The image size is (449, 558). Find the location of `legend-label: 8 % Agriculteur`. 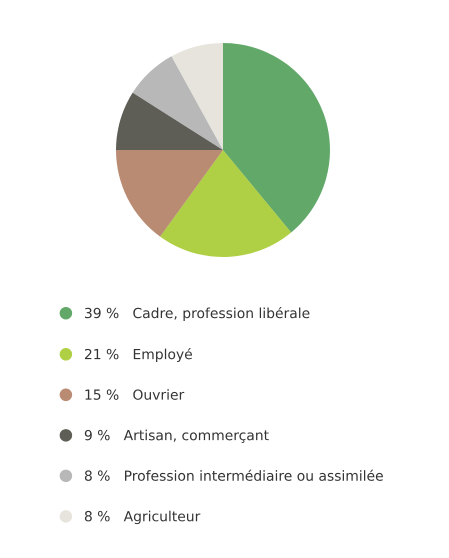

legend-label: 8 % Agriculteur is located at coordinates (142, 517).